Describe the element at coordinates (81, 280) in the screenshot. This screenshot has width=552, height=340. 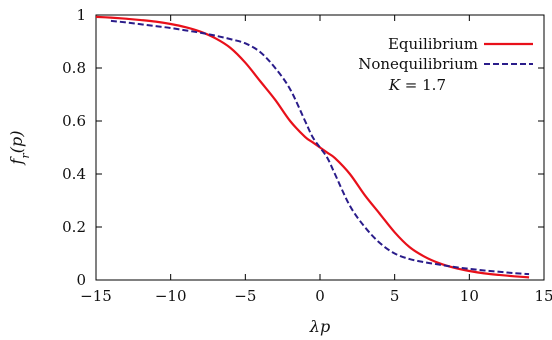
I see `y-tick-label: 0` at that location.